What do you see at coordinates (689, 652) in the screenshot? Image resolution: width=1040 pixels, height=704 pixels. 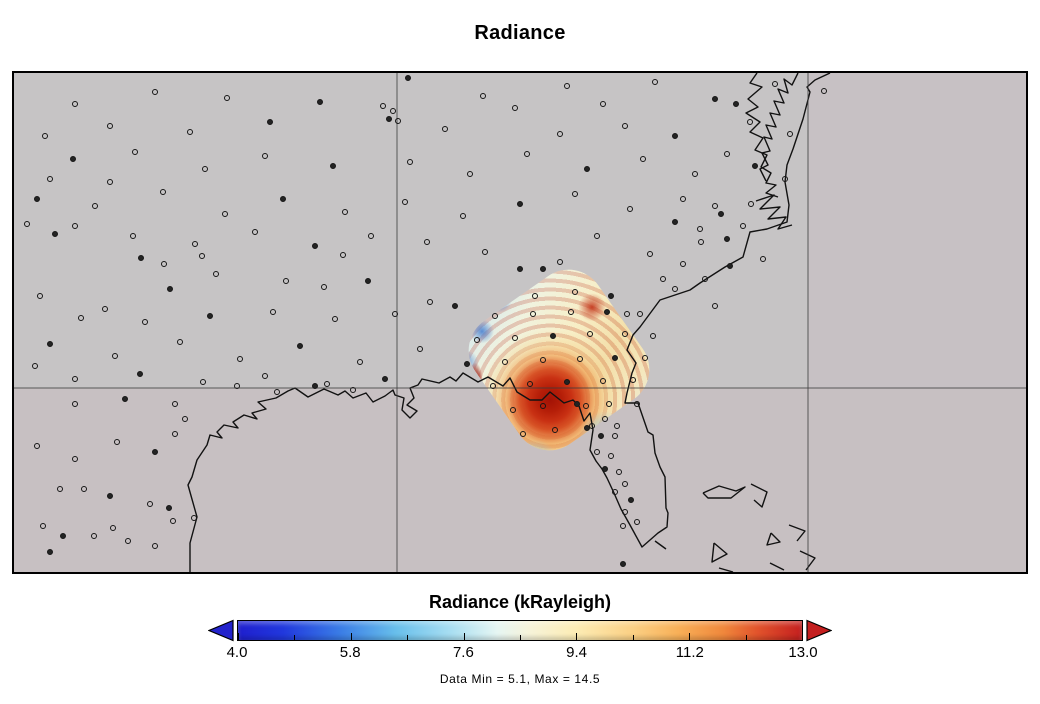 I see `colorbar-tick-label: 11.2` at bounding box center [689, 652].